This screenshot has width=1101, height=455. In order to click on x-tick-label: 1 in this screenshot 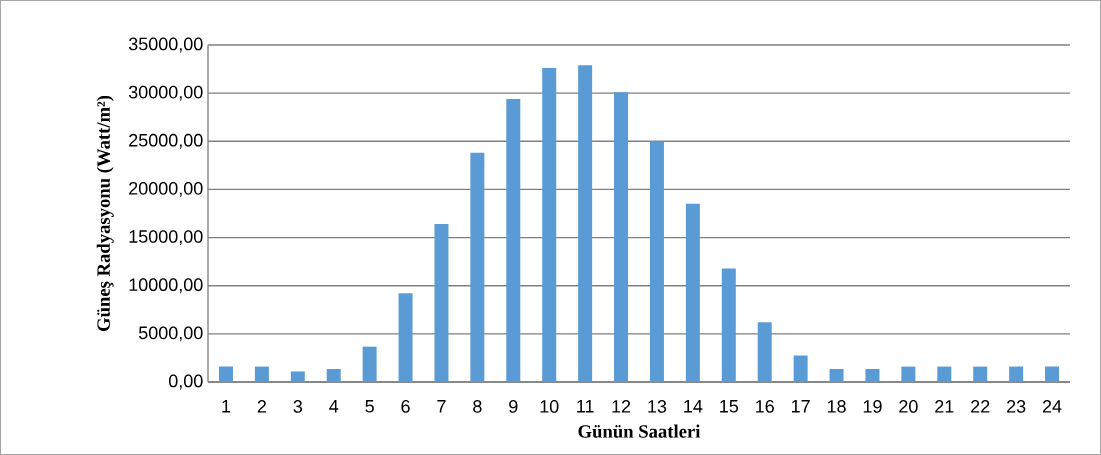, I will do `click(226, 406)`.